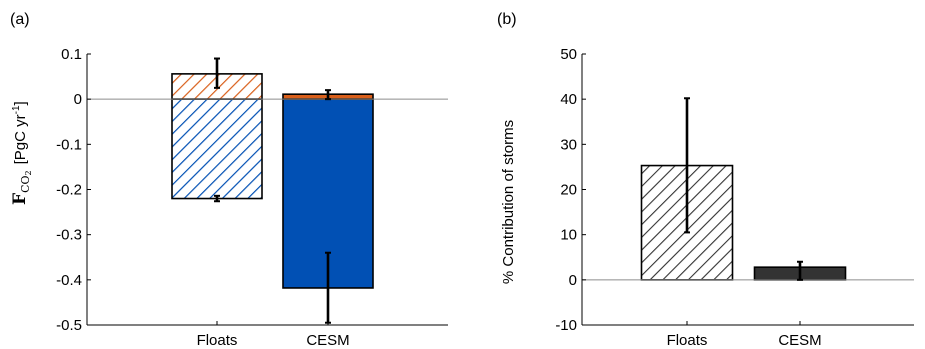  Describe the element at coordinates (743, 189) in the screenshot. I see `panel-b-error-bars` at that location.